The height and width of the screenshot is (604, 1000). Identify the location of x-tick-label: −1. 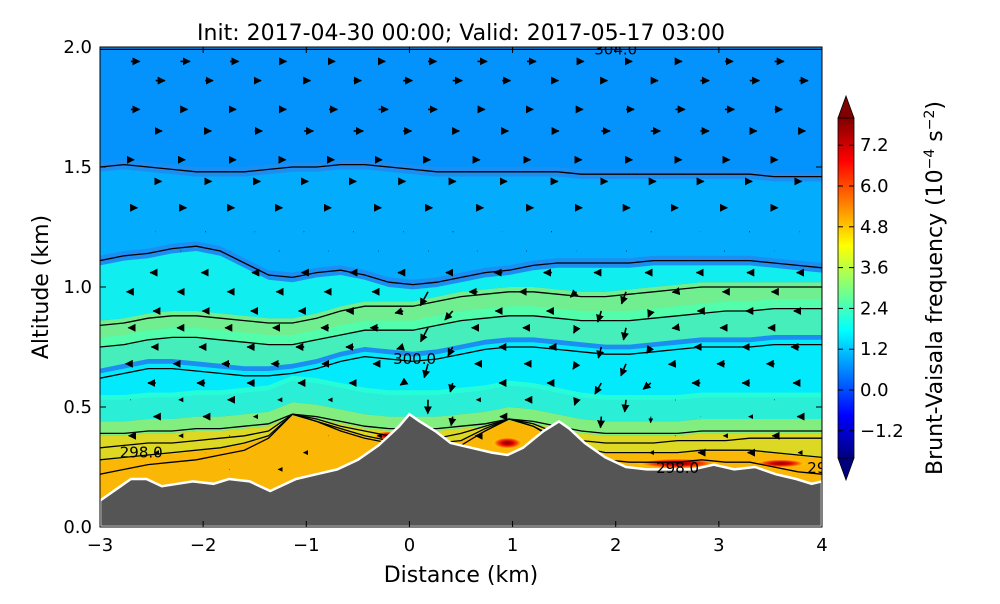
(306, 545).